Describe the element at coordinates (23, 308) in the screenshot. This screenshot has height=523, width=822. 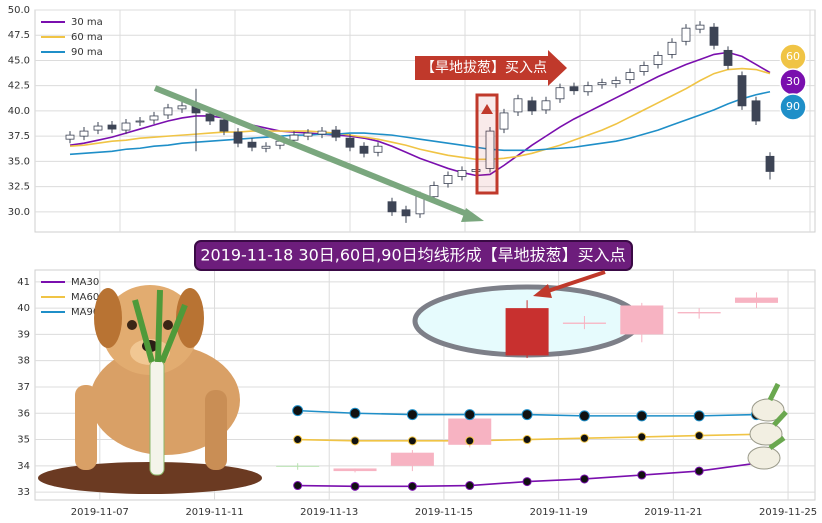
I see `y-tick-label: 40` at that location.